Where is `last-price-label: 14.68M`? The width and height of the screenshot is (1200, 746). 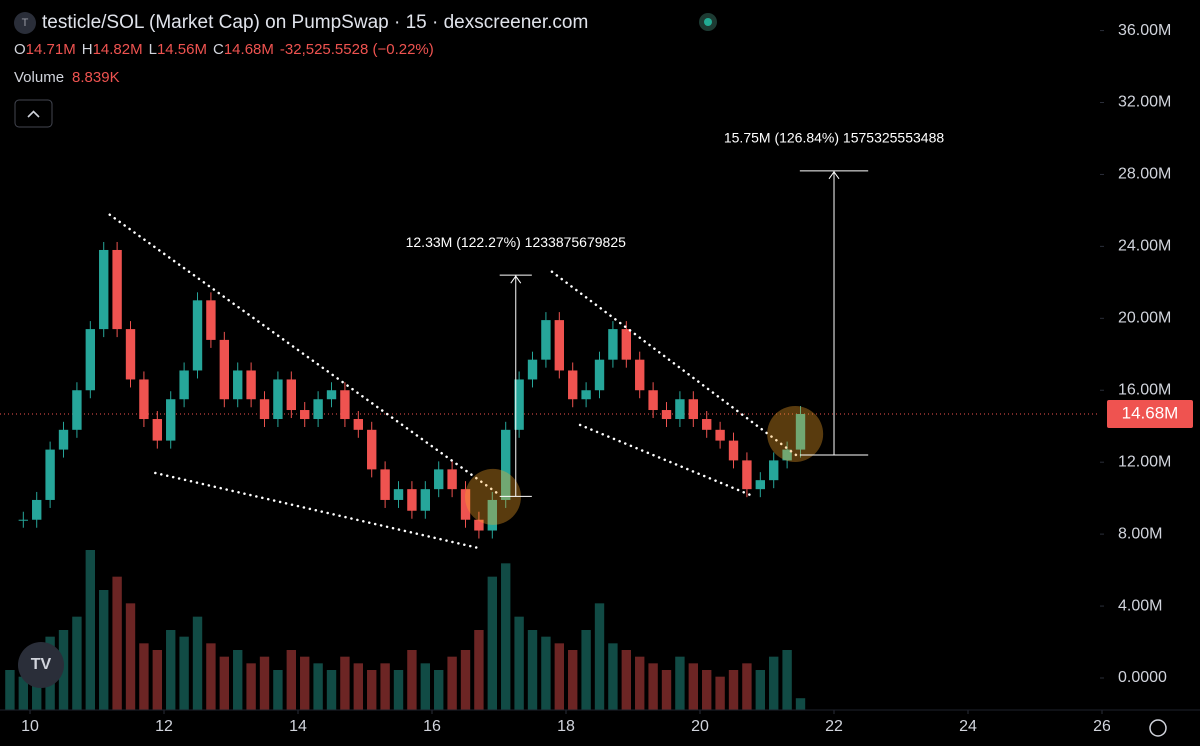 last-price-label: 14.68M is located at coordinates (1150, 412).